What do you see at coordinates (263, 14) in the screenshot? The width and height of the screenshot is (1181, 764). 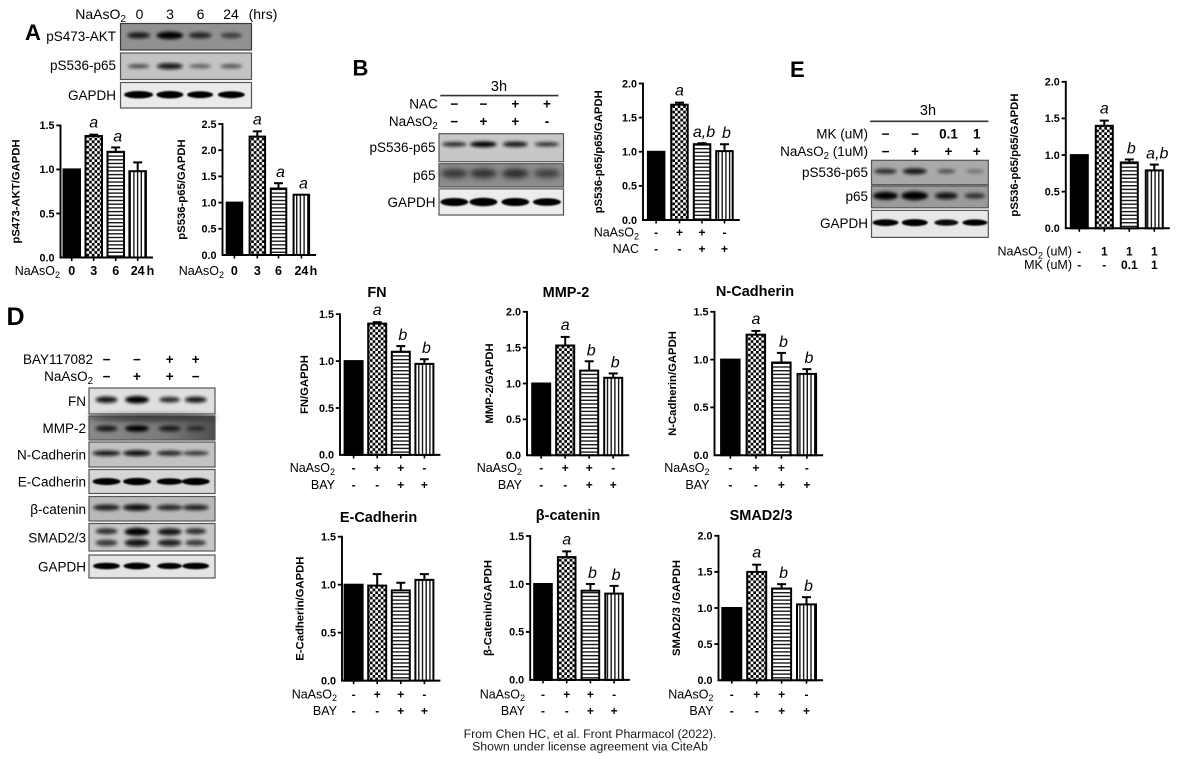 I see `svg-text: (hrs)` at bounding box center [263, 14].